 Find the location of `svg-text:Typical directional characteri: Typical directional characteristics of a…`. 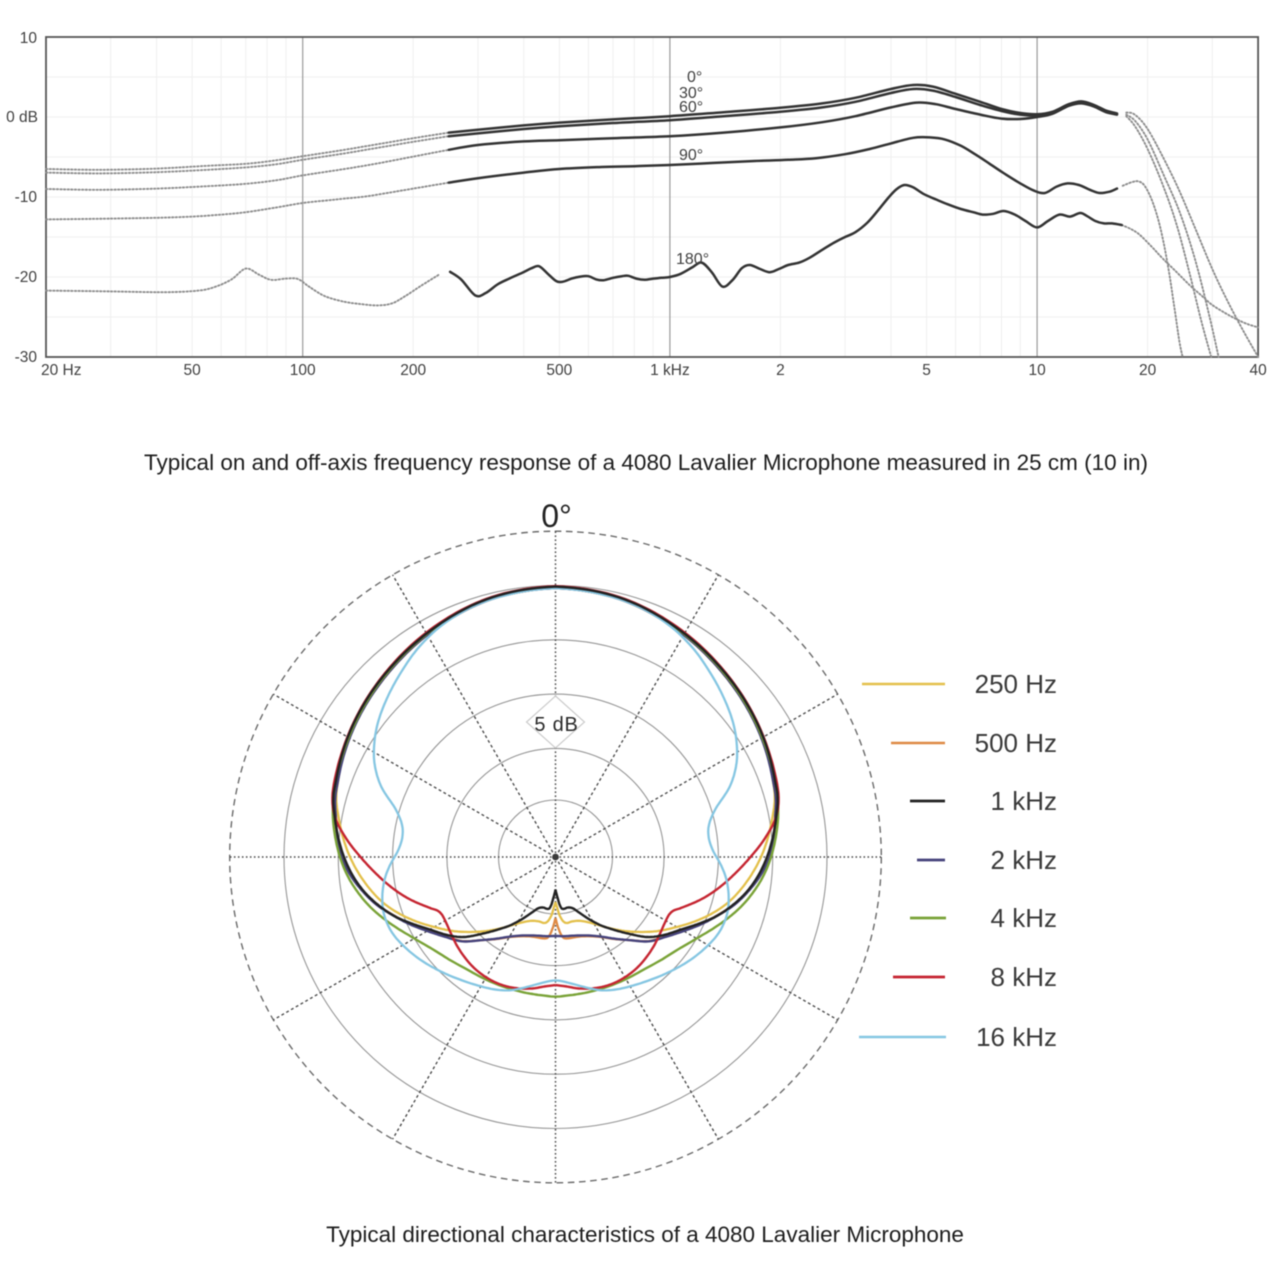

svg-text:Typical directional characteri: Typical directional characteristics of a… is located at coordinates (645, 1234).